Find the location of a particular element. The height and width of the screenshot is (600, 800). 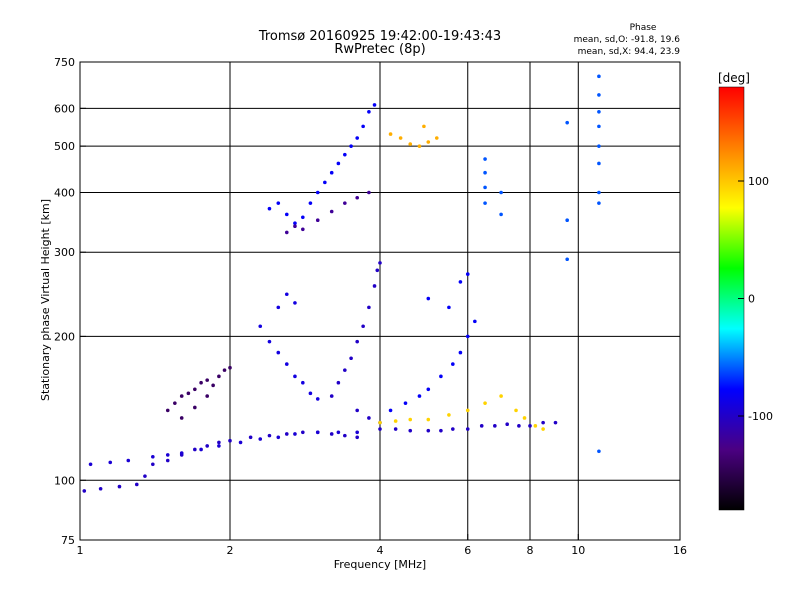

colorbar-tick-label: 0 is located at coordinates (751, 299).